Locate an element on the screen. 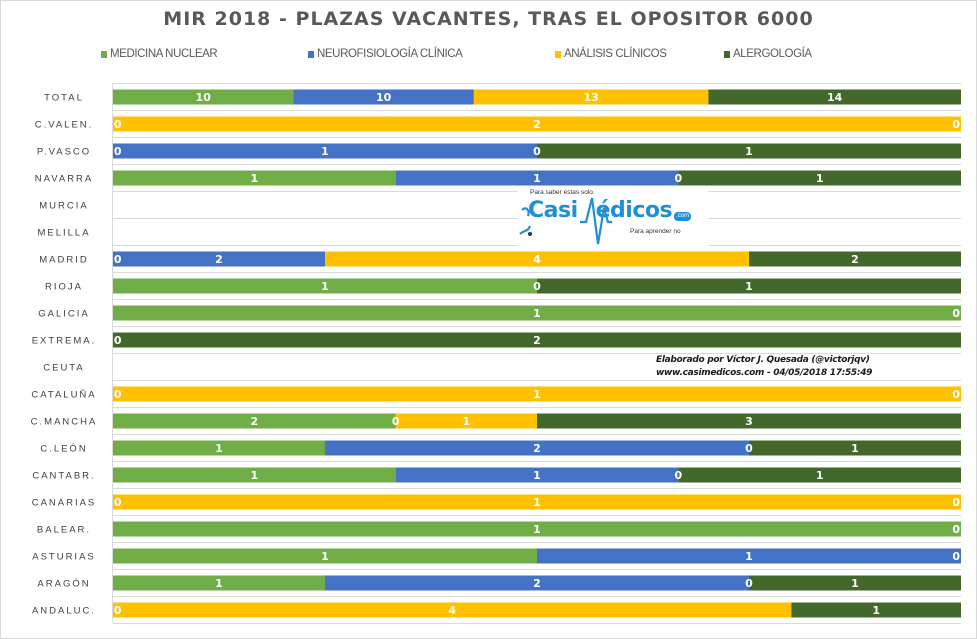 The height and width of the screenshot is (639, 977). bar-c-valen-analisis-clinicos is located at coordinates (537, 124).